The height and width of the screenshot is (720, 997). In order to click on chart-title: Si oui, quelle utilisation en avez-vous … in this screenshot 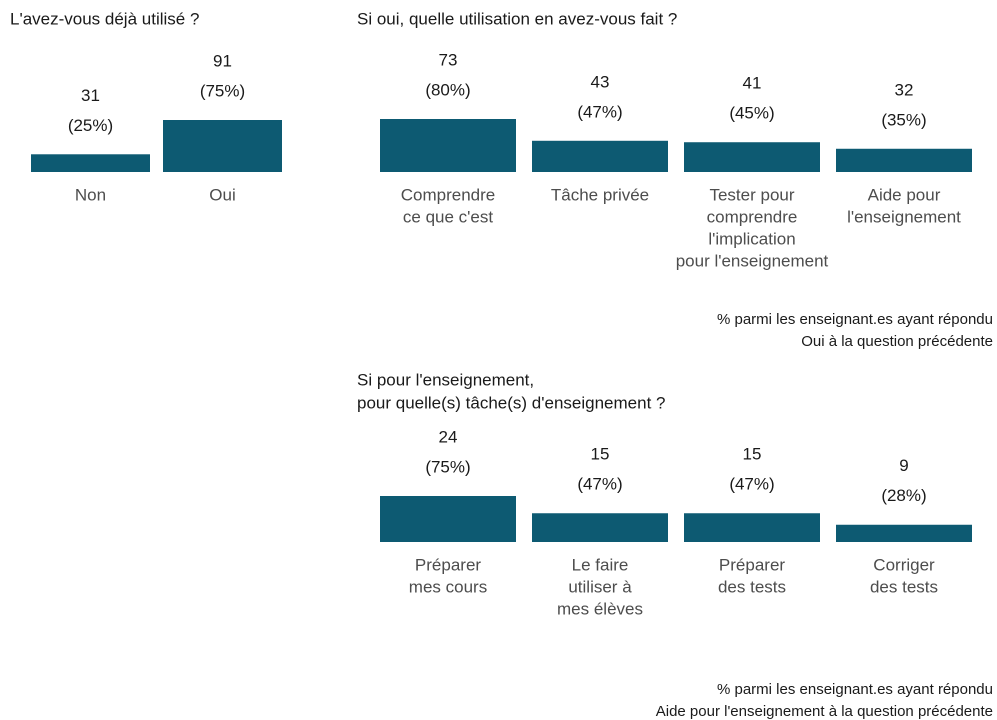, I will do `click(517, 18)`.